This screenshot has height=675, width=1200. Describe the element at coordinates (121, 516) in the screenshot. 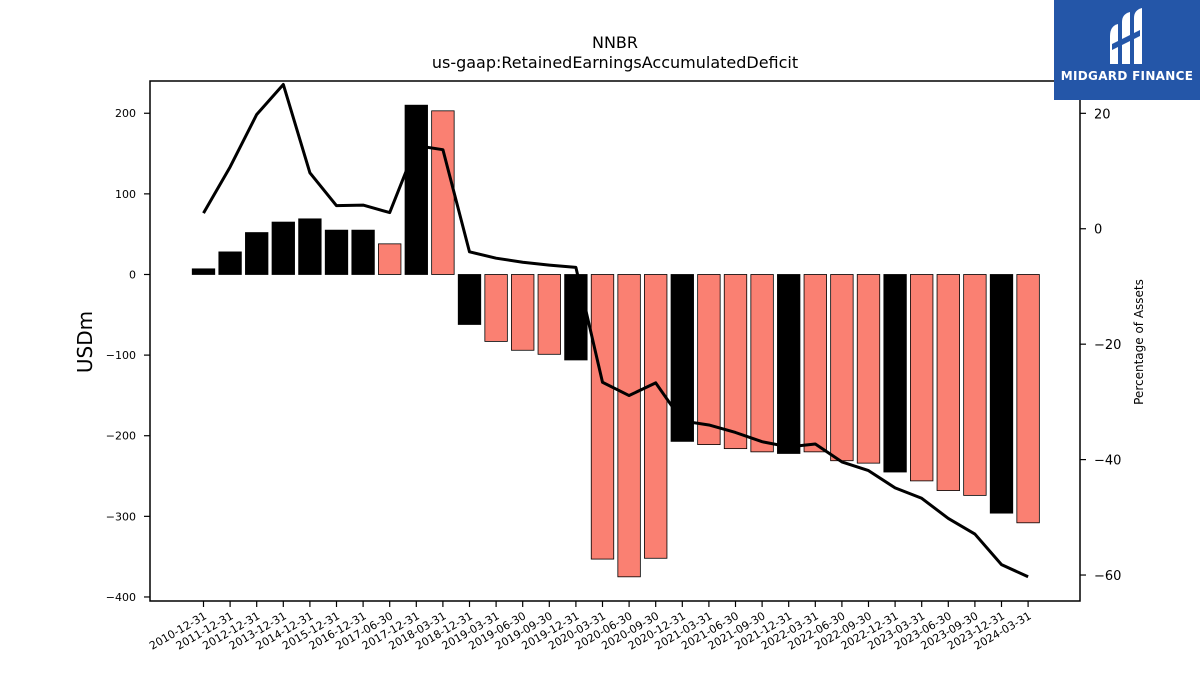

I see `y-tick-label: −300` at that location.